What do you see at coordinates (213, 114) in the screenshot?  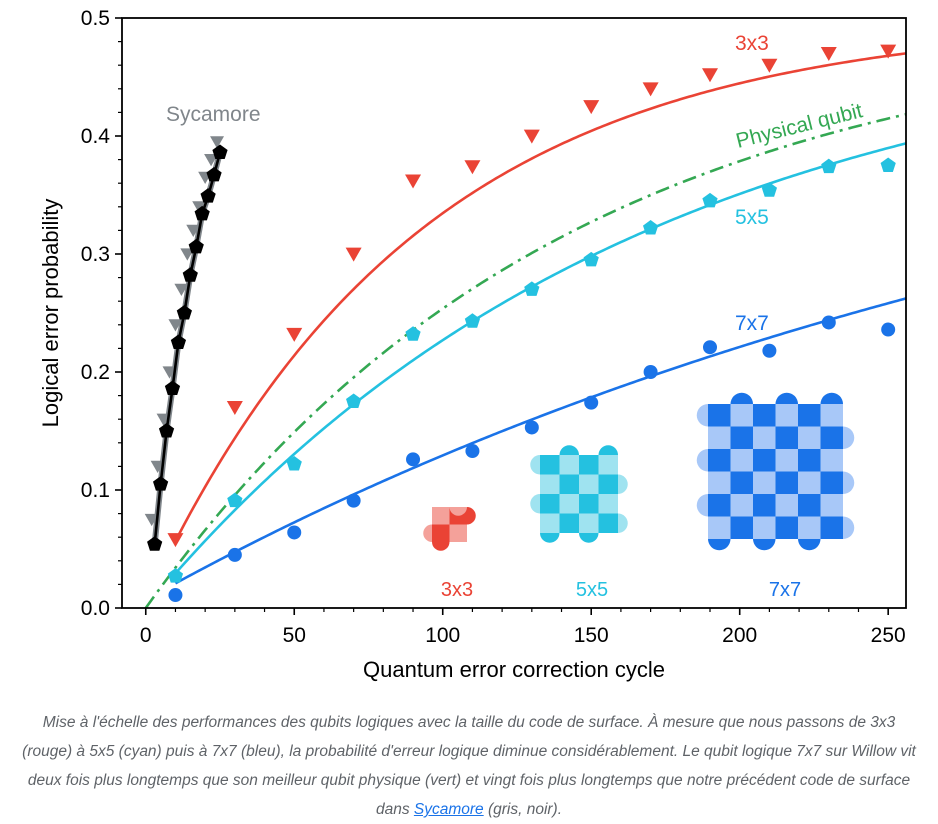 I see `series-label-sycamore: Sycamore` at bounding box center [213, 114].